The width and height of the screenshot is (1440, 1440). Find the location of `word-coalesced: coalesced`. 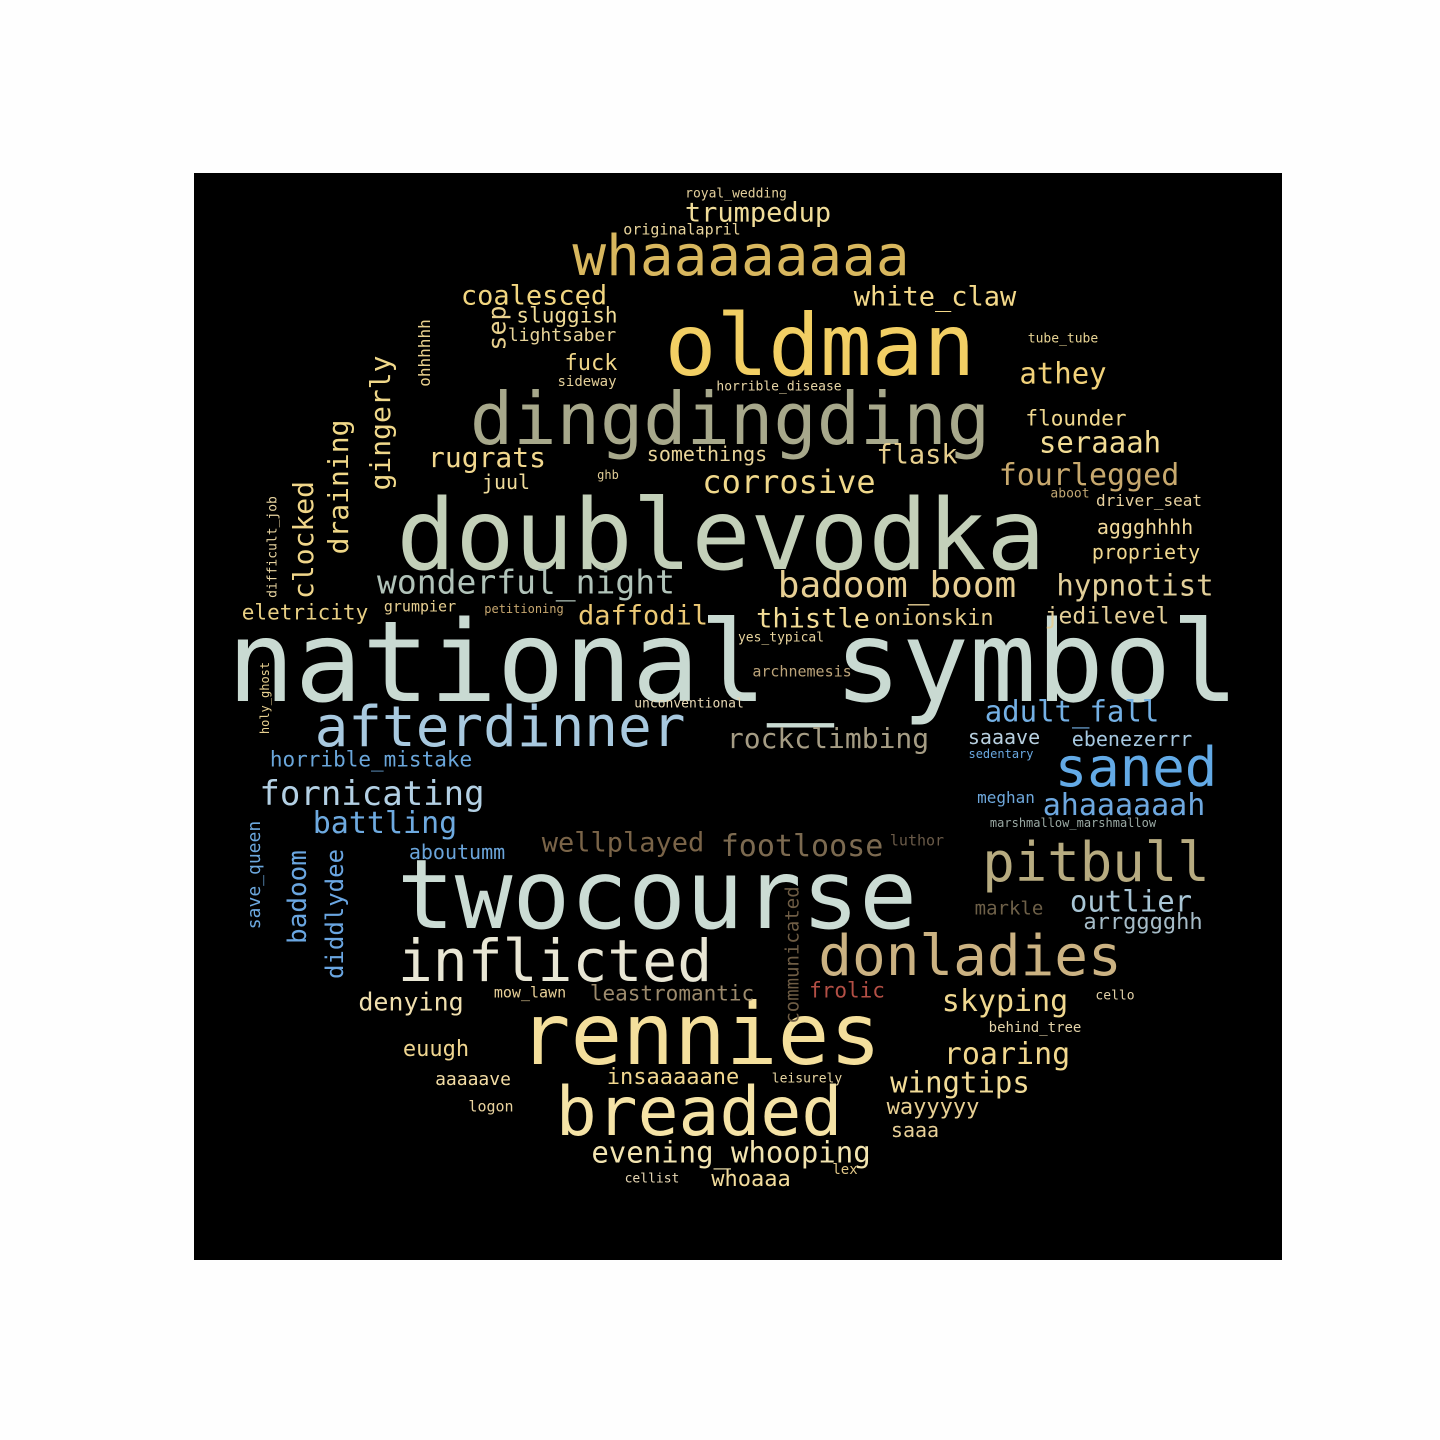

word-coalesced: coalesced is located at coordinates (534, 296).